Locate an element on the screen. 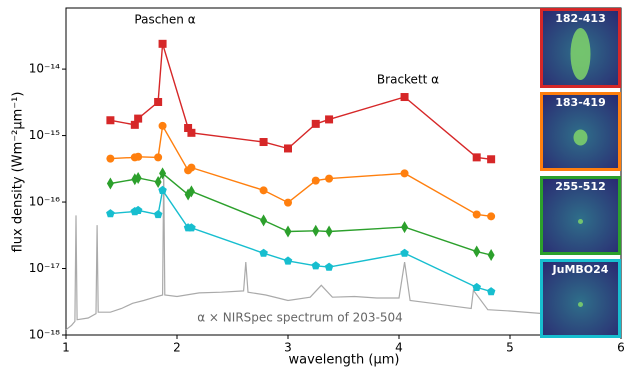 This screenshot has height=385, width=634. y-tick-label: 10⁻¹⁶ is located at coordinates (44, 202).